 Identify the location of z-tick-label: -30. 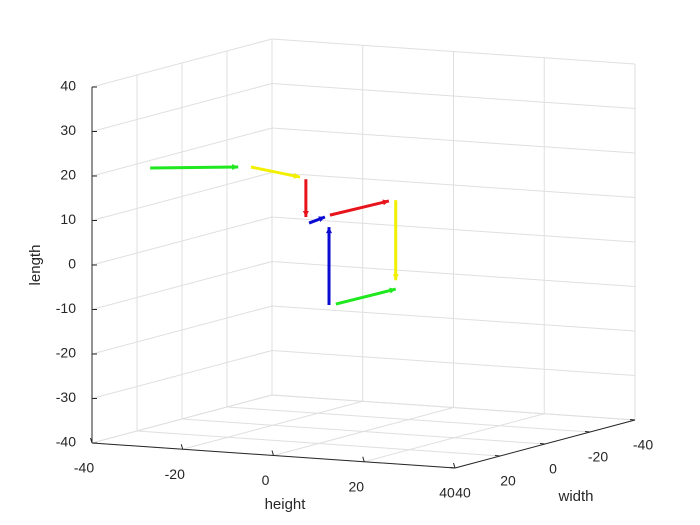
(66, 397).